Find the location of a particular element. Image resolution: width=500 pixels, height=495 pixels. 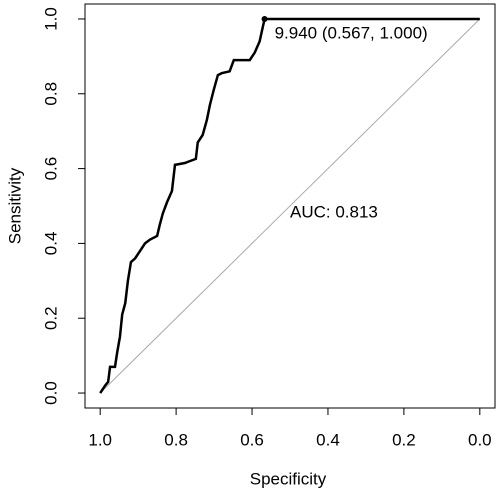

auc-label: AUC: 0.813 is located at coordinates (334, 211).